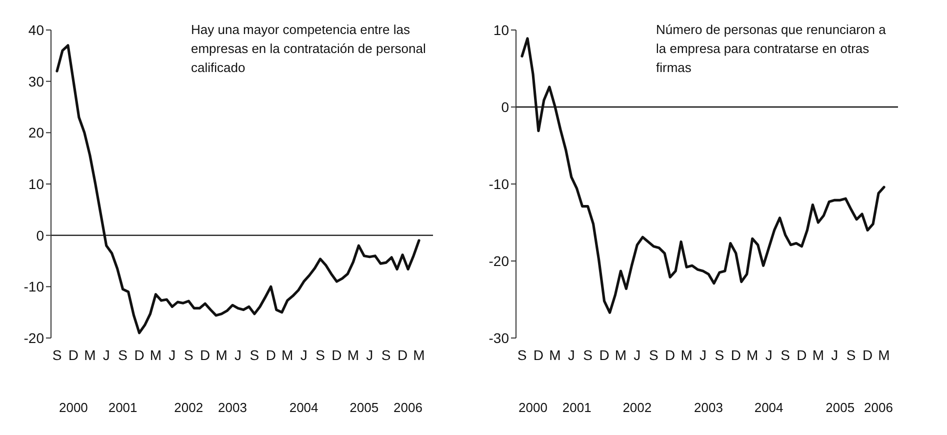  What do you see at coordinates (36, 30) in the screenshot?
I see `y-tick-label: 40` at bounding box center [36, 30].